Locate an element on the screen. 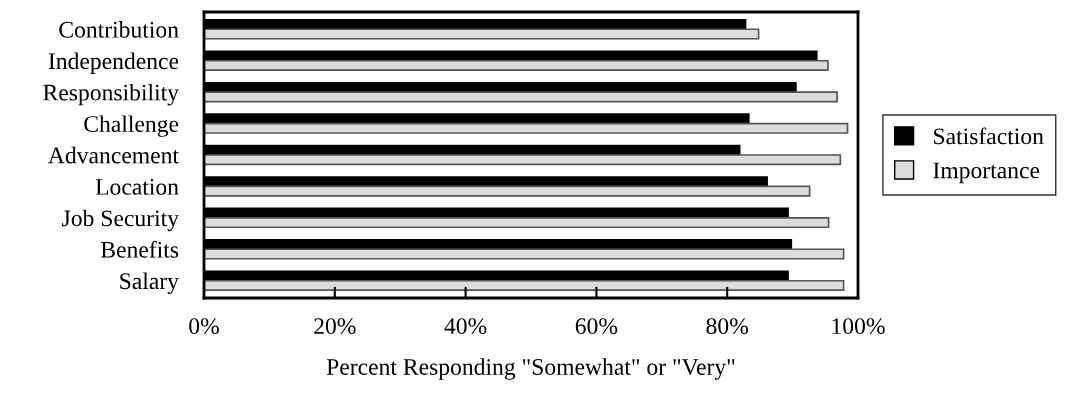  x-tick-label: 60% is located at coordinates (596, 326).